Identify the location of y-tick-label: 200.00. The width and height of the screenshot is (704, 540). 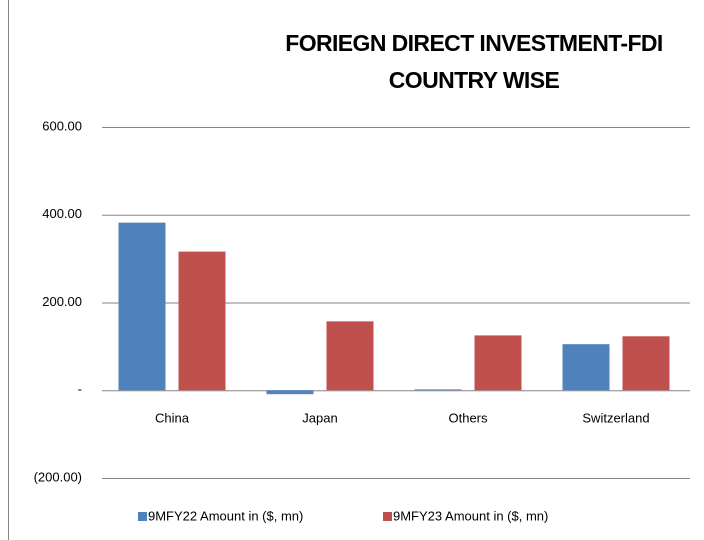
(62, 301).